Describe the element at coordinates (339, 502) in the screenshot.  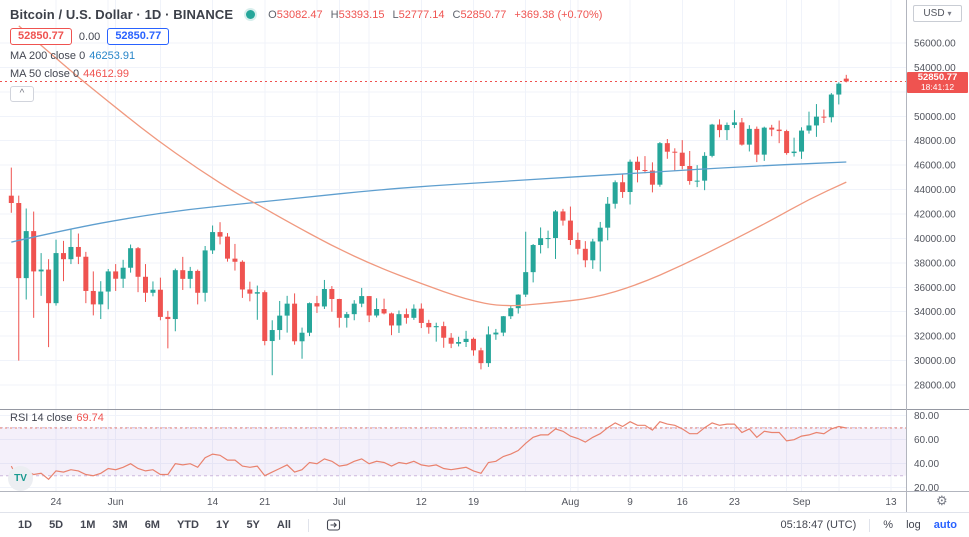
I see `svg-text: Jul` at that location.